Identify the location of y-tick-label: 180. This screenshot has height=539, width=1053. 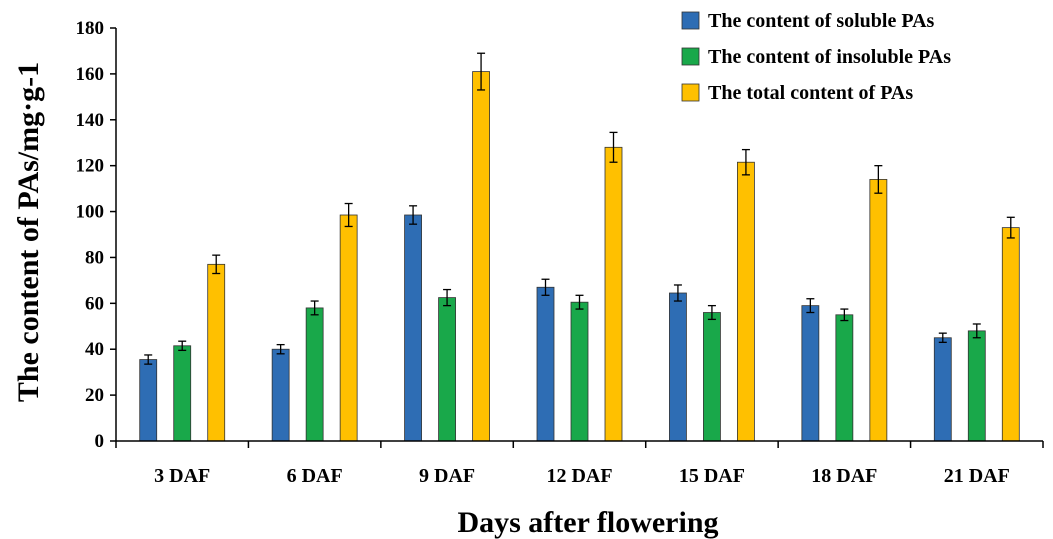
(90, 28).